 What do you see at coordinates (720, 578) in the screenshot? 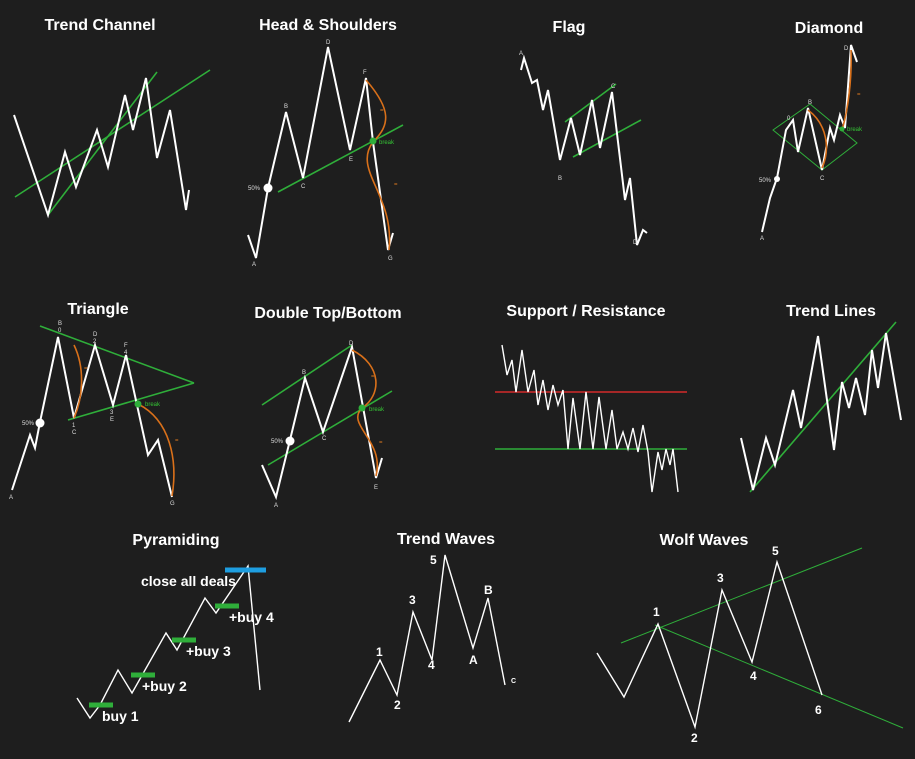
I see `label-ww-3: 3` at bounding box center [720, 578].